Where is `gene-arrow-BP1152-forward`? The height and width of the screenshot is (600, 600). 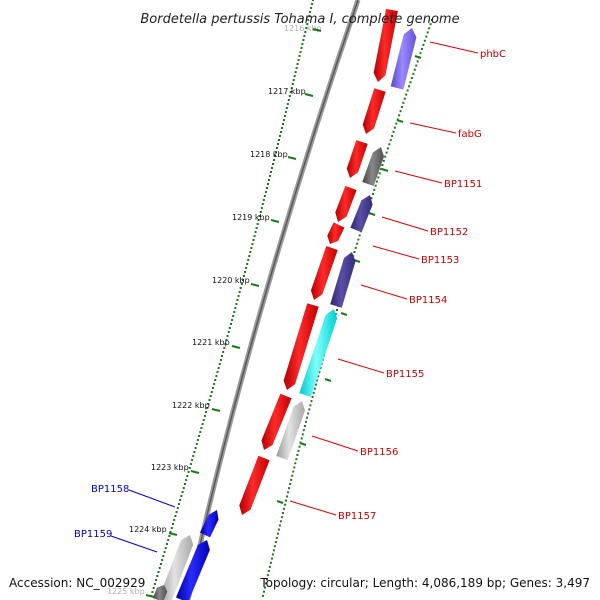
gene-arrow-BP1152-forward is located at coordinates (361, 214).